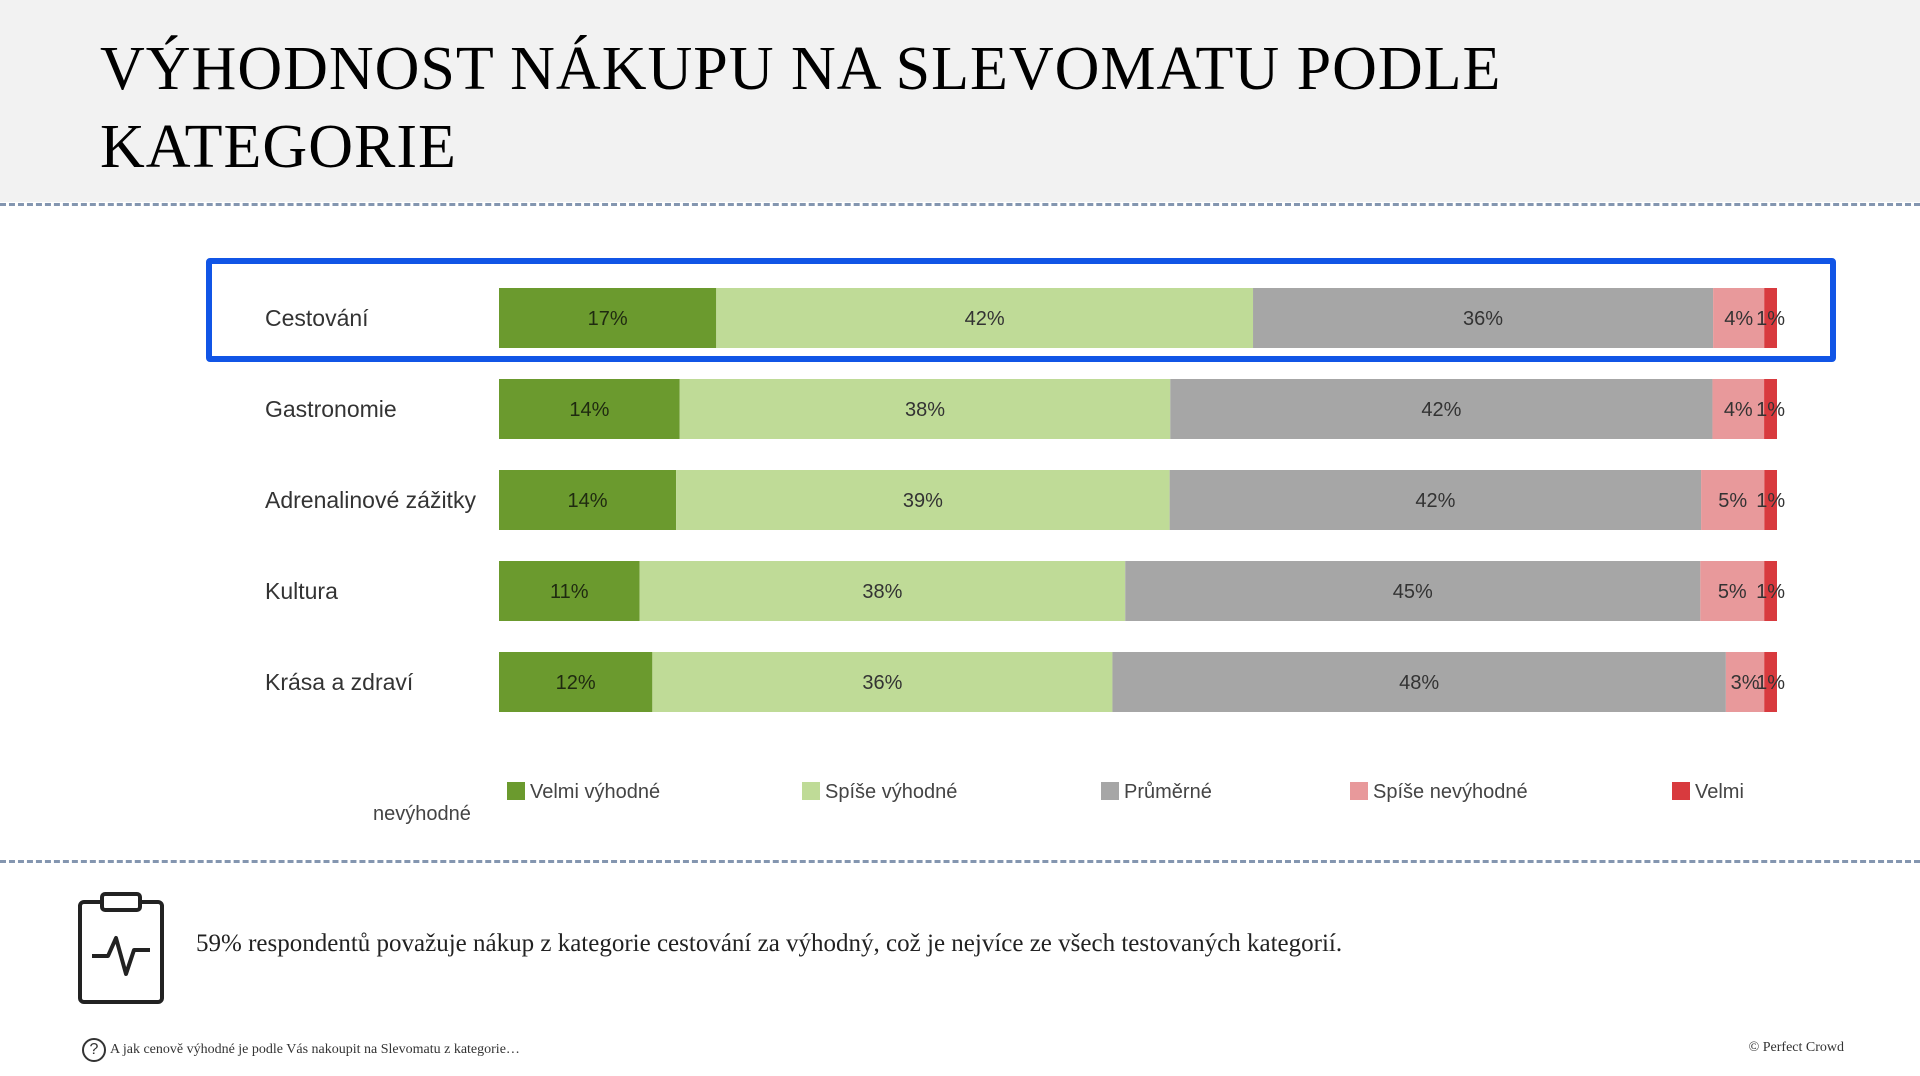 This screenshot has height=1076, width=1920. I want to click on data-label: 39%, so click(923, 501).